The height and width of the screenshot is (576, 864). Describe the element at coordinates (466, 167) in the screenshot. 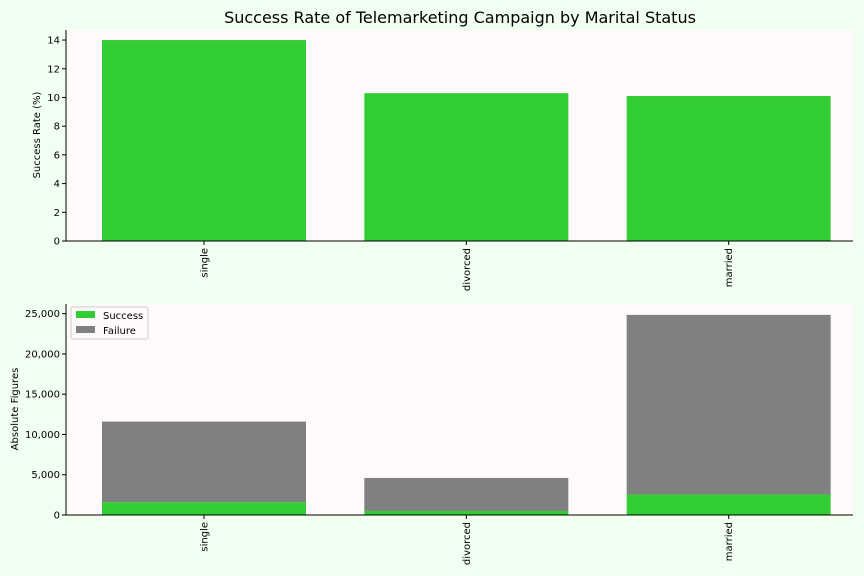

I see `chart1-bar-divorced` at that location.